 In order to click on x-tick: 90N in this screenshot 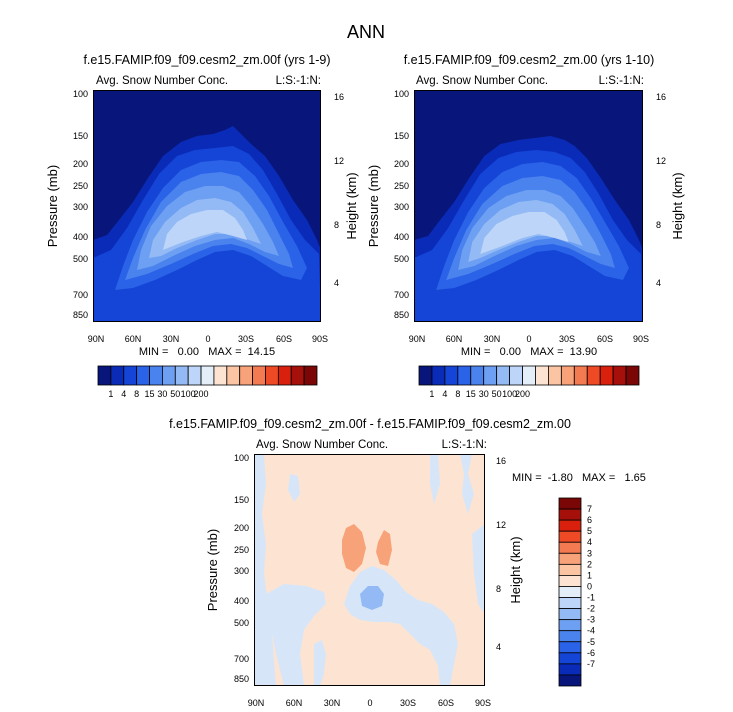, I will do `click(417, 339)`.